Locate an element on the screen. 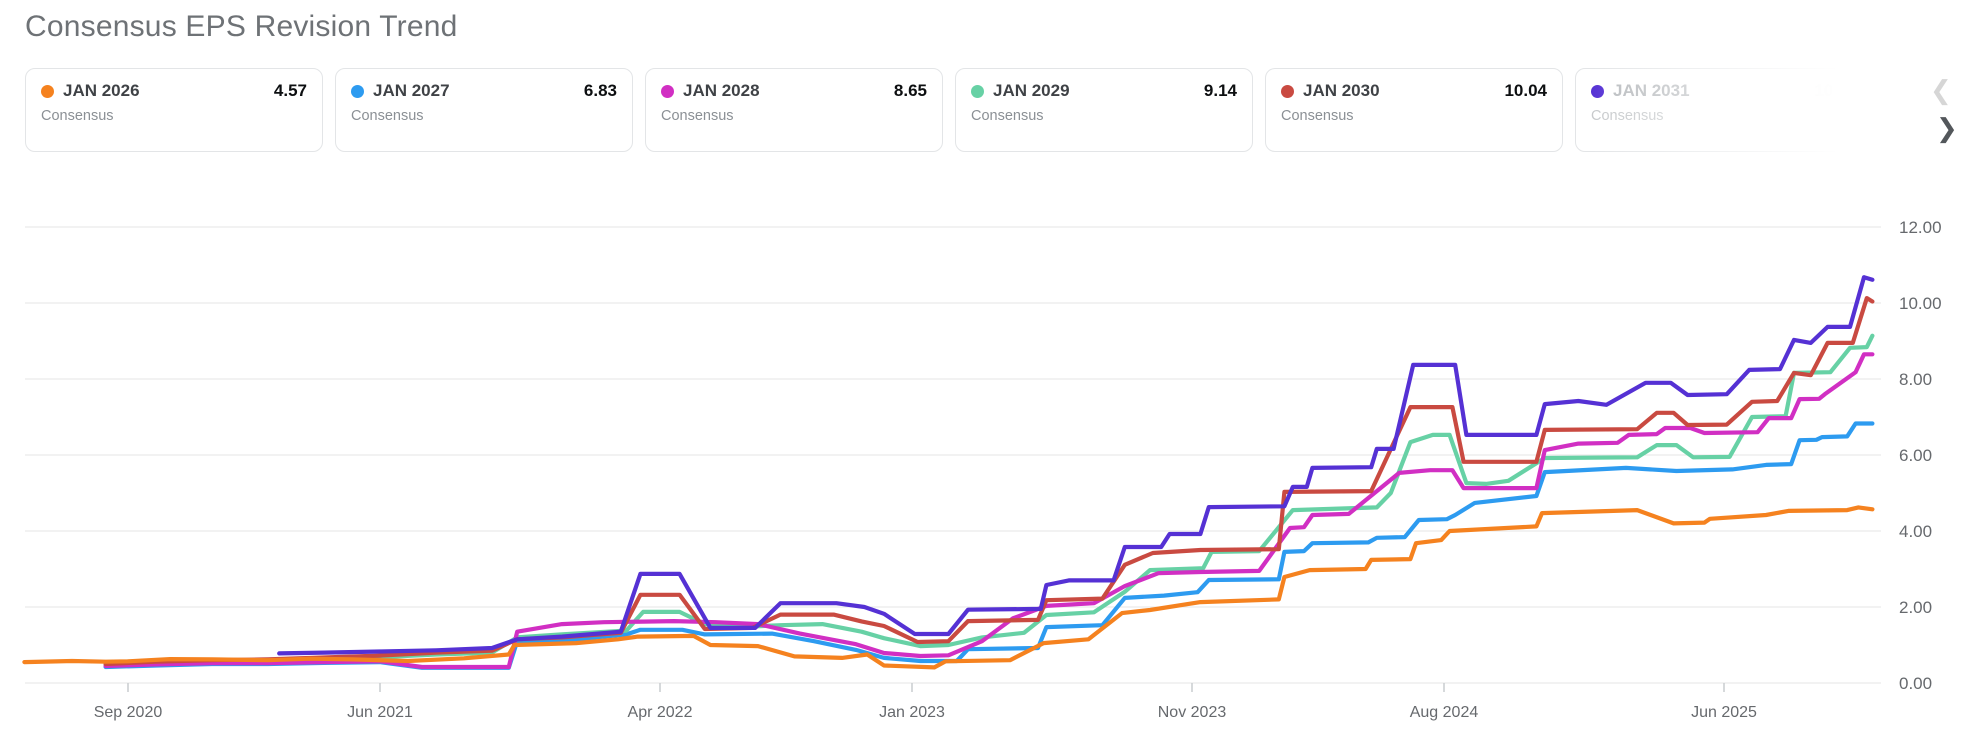  legend-card-value: 8.65 is located at coordinates (910, 90).